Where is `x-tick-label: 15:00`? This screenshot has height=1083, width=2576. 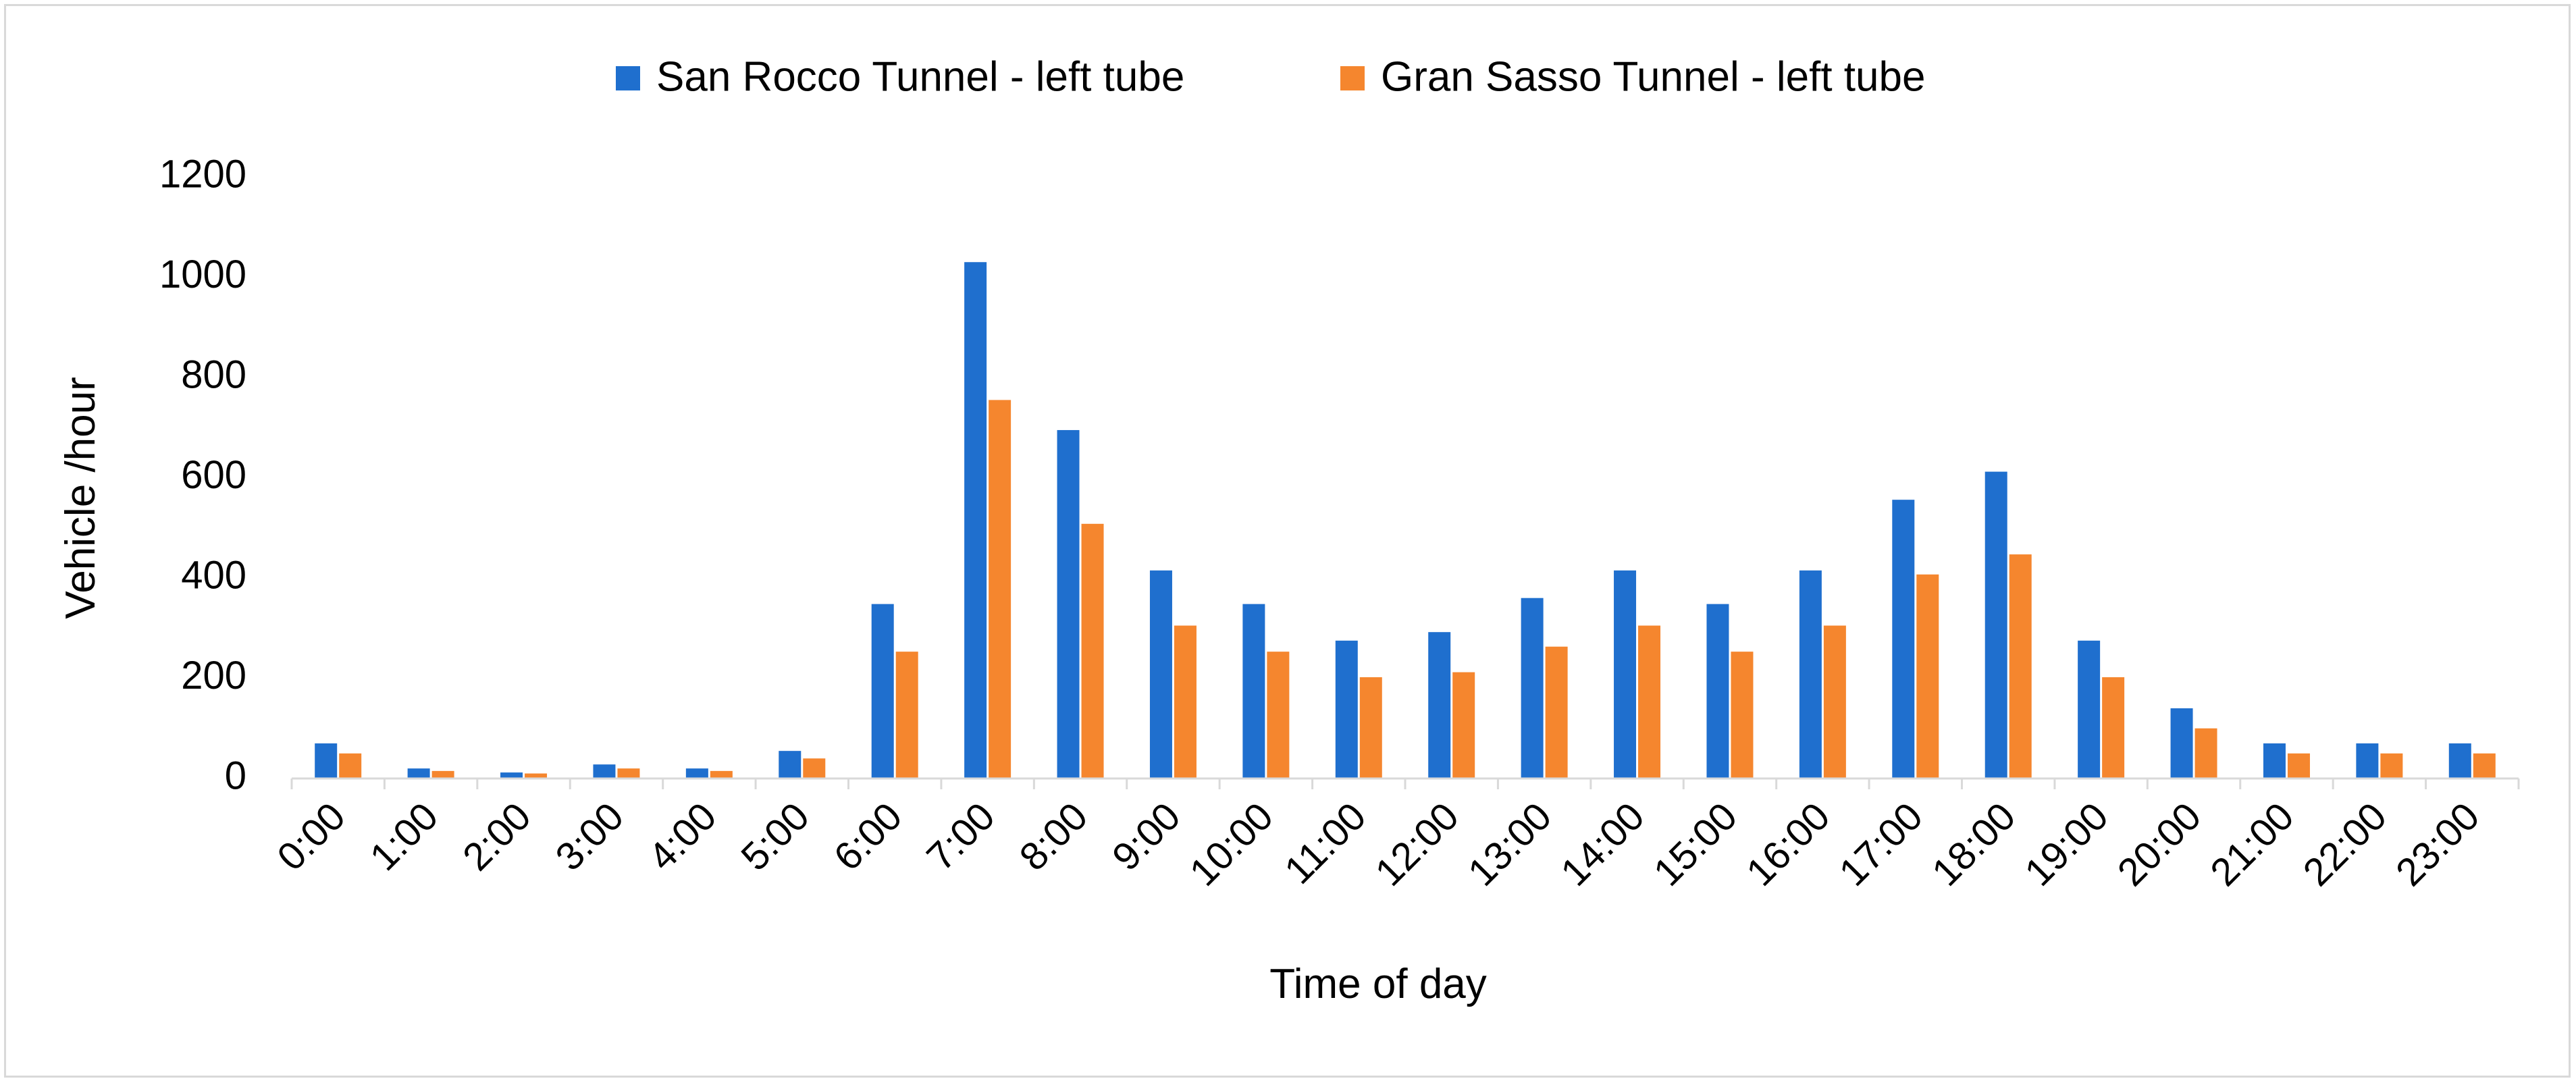
x-tick-label: 15:00 is located at coordinates (1696, 844).